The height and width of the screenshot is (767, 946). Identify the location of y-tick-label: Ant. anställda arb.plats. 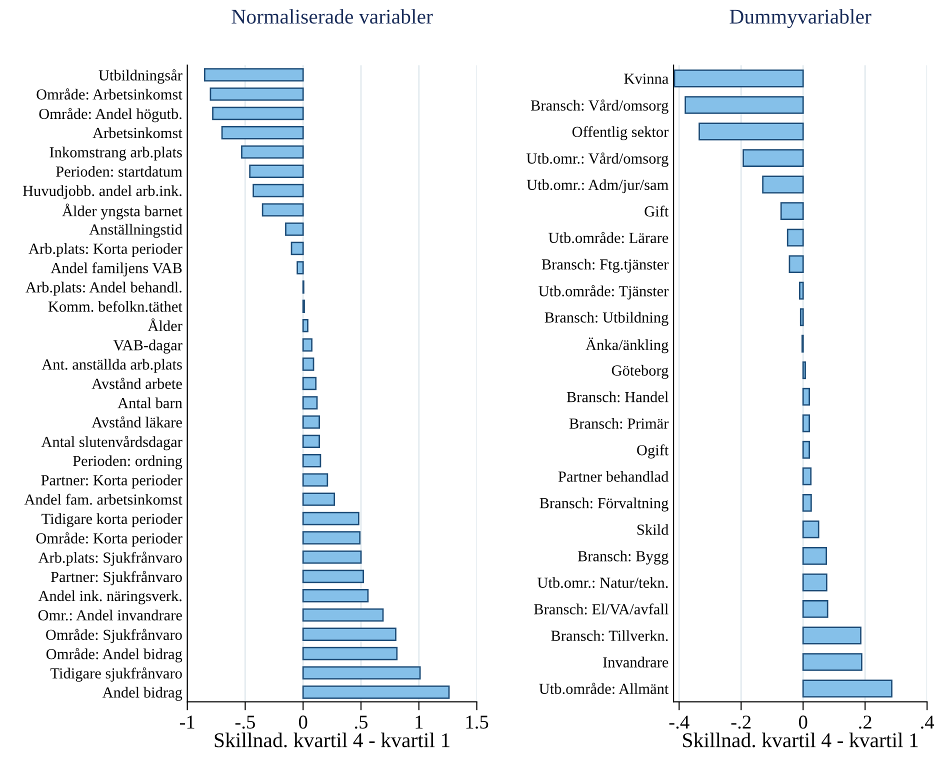
(112, 365).